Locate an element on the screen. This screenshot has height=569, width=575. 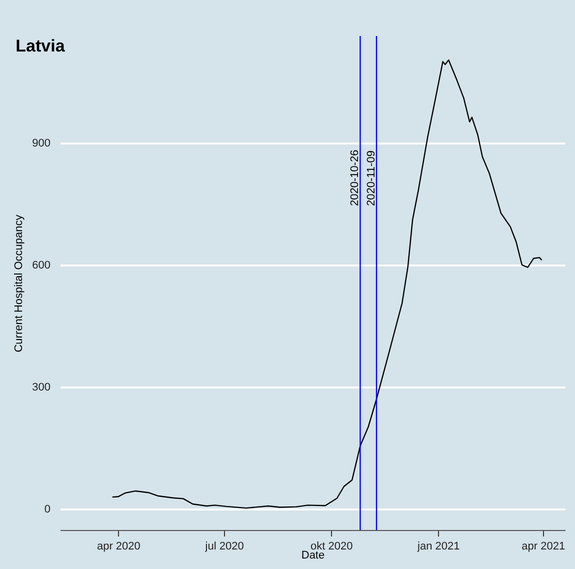
x-tick-label: jan 2021 is located at coordinates (438, 546).